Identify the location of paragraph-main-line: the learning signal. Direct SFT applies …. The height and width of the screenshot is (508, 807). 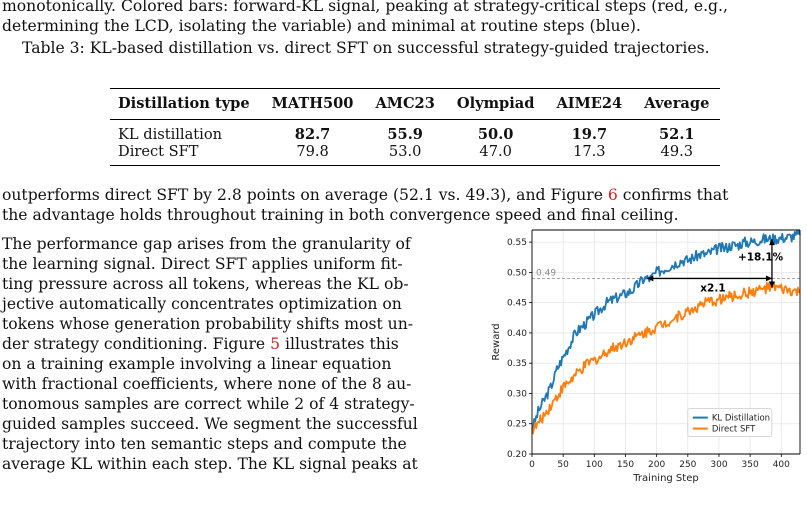
(202, 264).